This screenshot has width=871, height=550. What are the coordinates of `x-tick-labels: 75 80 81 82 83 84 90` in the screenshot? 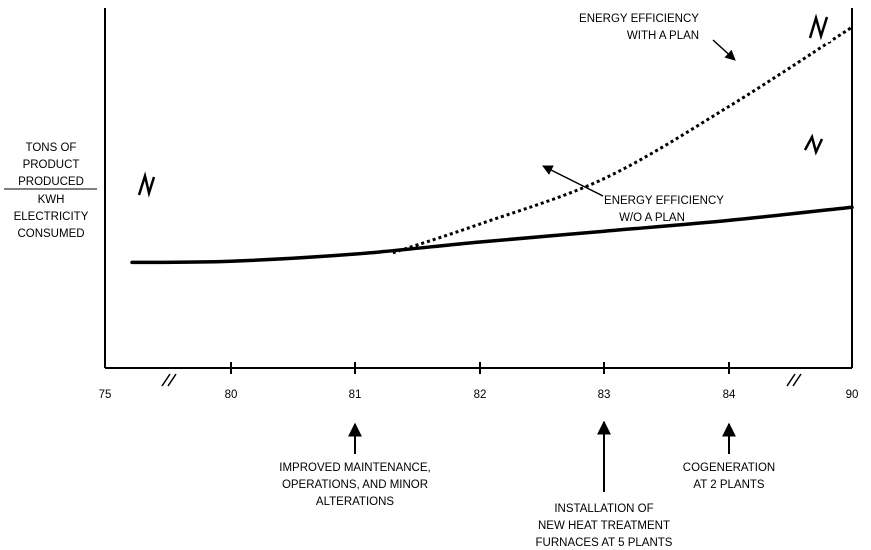 It's located at (479, 395).